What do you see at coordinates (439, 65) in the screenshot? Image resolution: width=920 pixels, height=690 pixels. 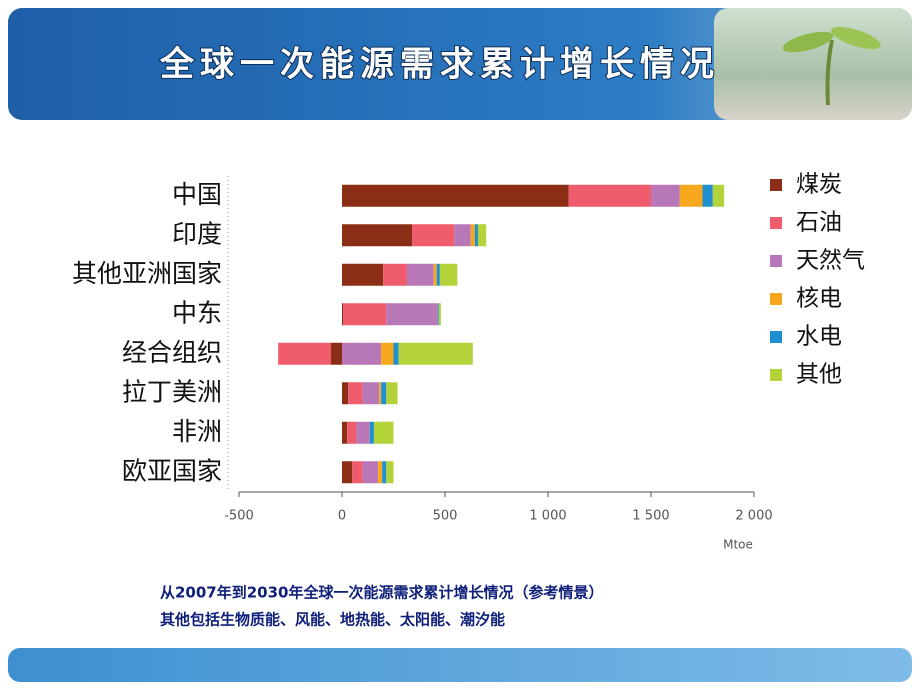 I see `slide-title: 全球一次能源需求累计增长情况` at bounding box center [439, 65].